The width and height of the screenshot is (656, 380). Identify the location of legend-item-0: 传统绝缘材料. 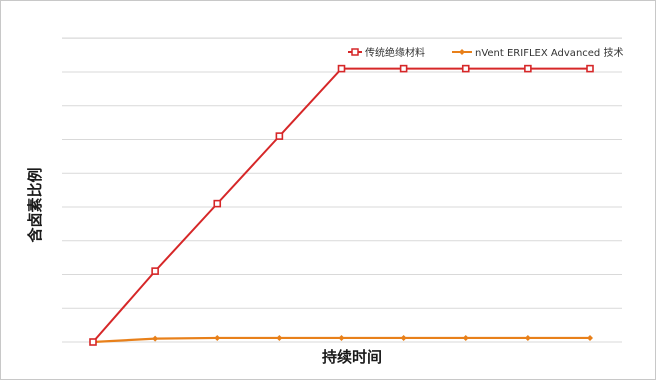
(386, 52).